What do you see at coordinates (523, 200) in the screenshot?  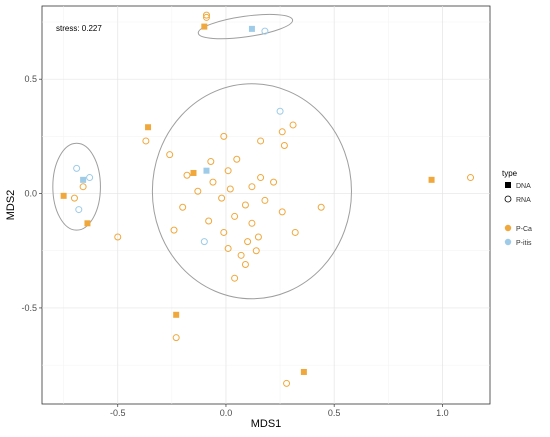 I see `legend-rna-label: RNA` at bounding box center [523, 200].